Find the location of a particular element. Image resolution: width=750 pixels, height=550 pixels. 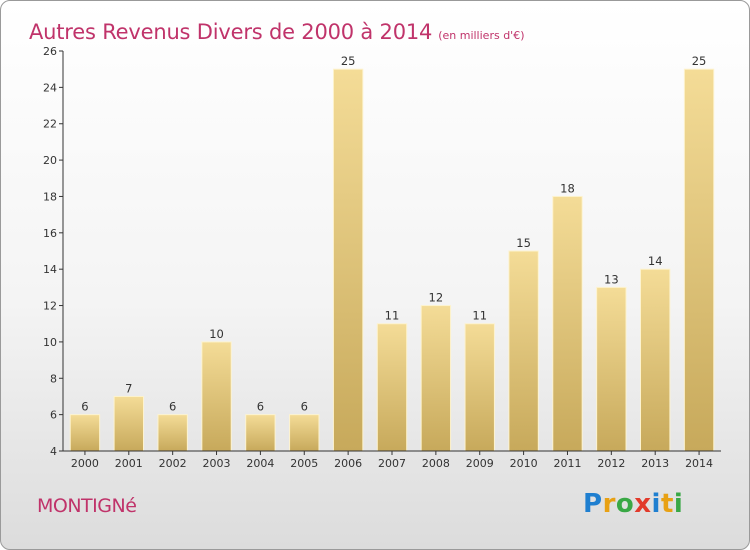

y-tick-label: 6 is located at coordinates (53, 415).